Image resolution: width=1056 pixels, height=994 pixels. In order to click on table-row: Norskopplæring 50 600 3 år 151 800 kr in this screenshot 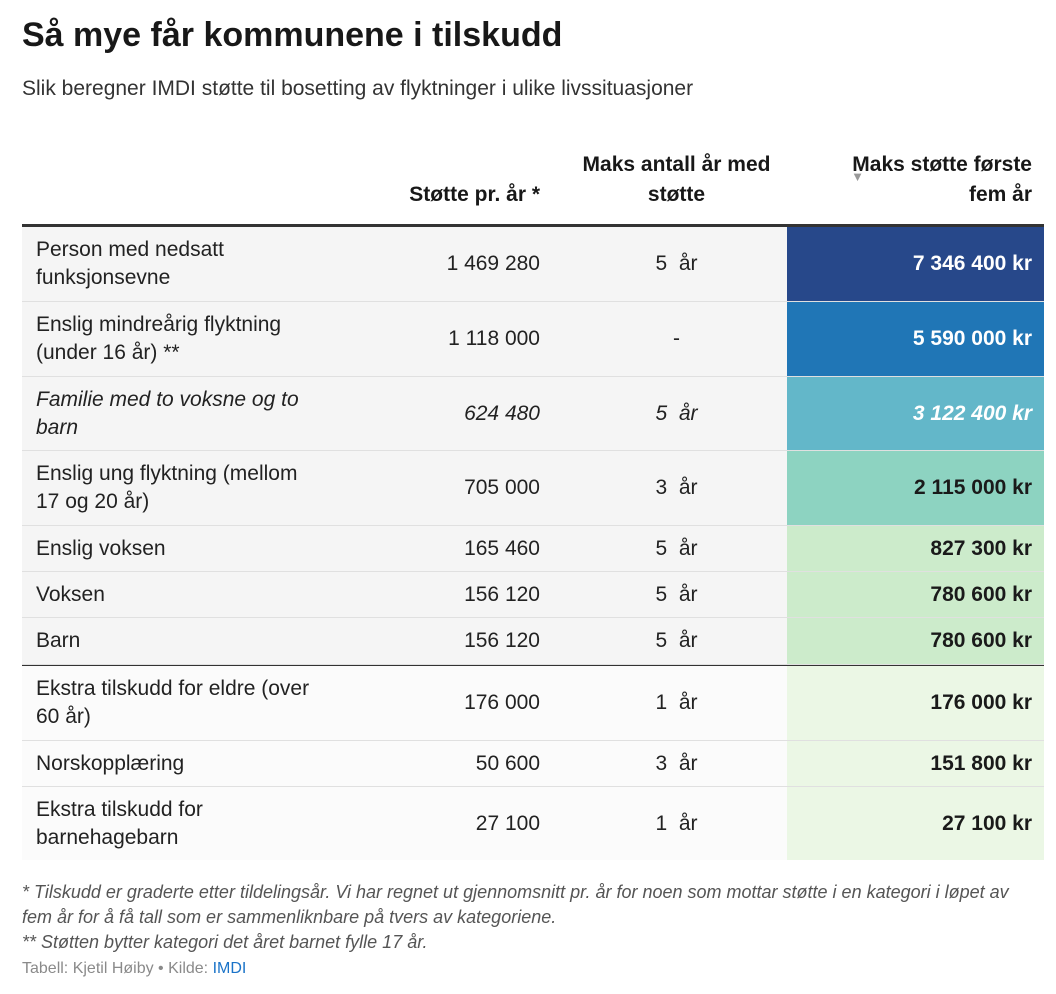, I will do `click(533, 764)`.